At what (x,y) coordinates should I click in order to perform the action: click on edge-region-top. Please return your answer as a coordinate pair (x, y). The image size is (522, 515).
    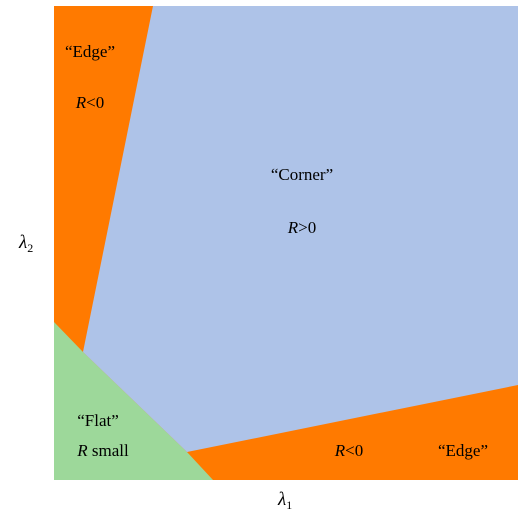
    Looking at the image, I should click on (103, 179).